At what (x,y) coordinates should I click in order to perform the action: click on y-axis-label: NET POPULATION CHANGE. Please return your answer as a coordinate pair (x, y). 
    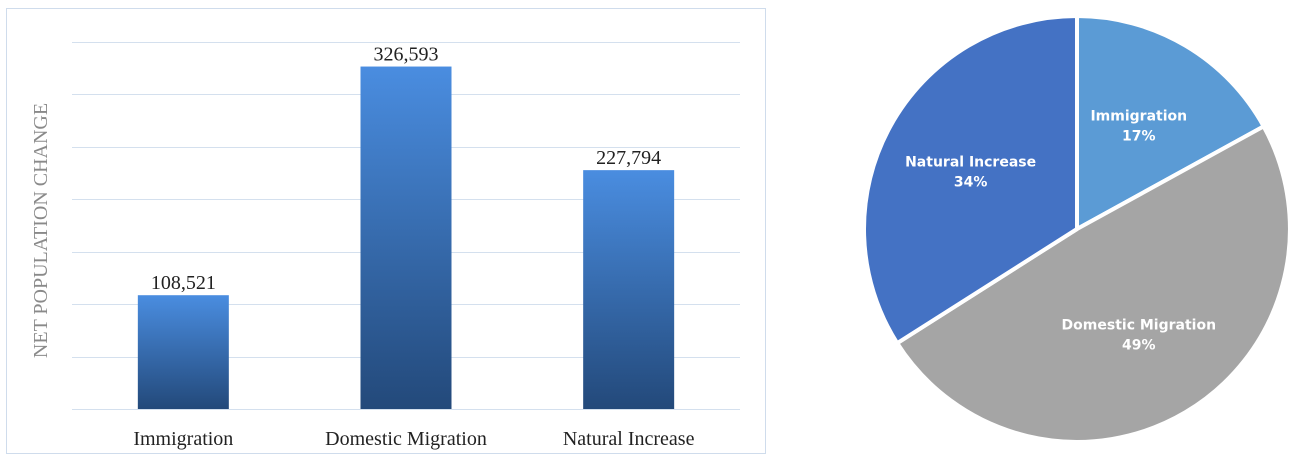
    Looking at the image, I should click on (41, 230).